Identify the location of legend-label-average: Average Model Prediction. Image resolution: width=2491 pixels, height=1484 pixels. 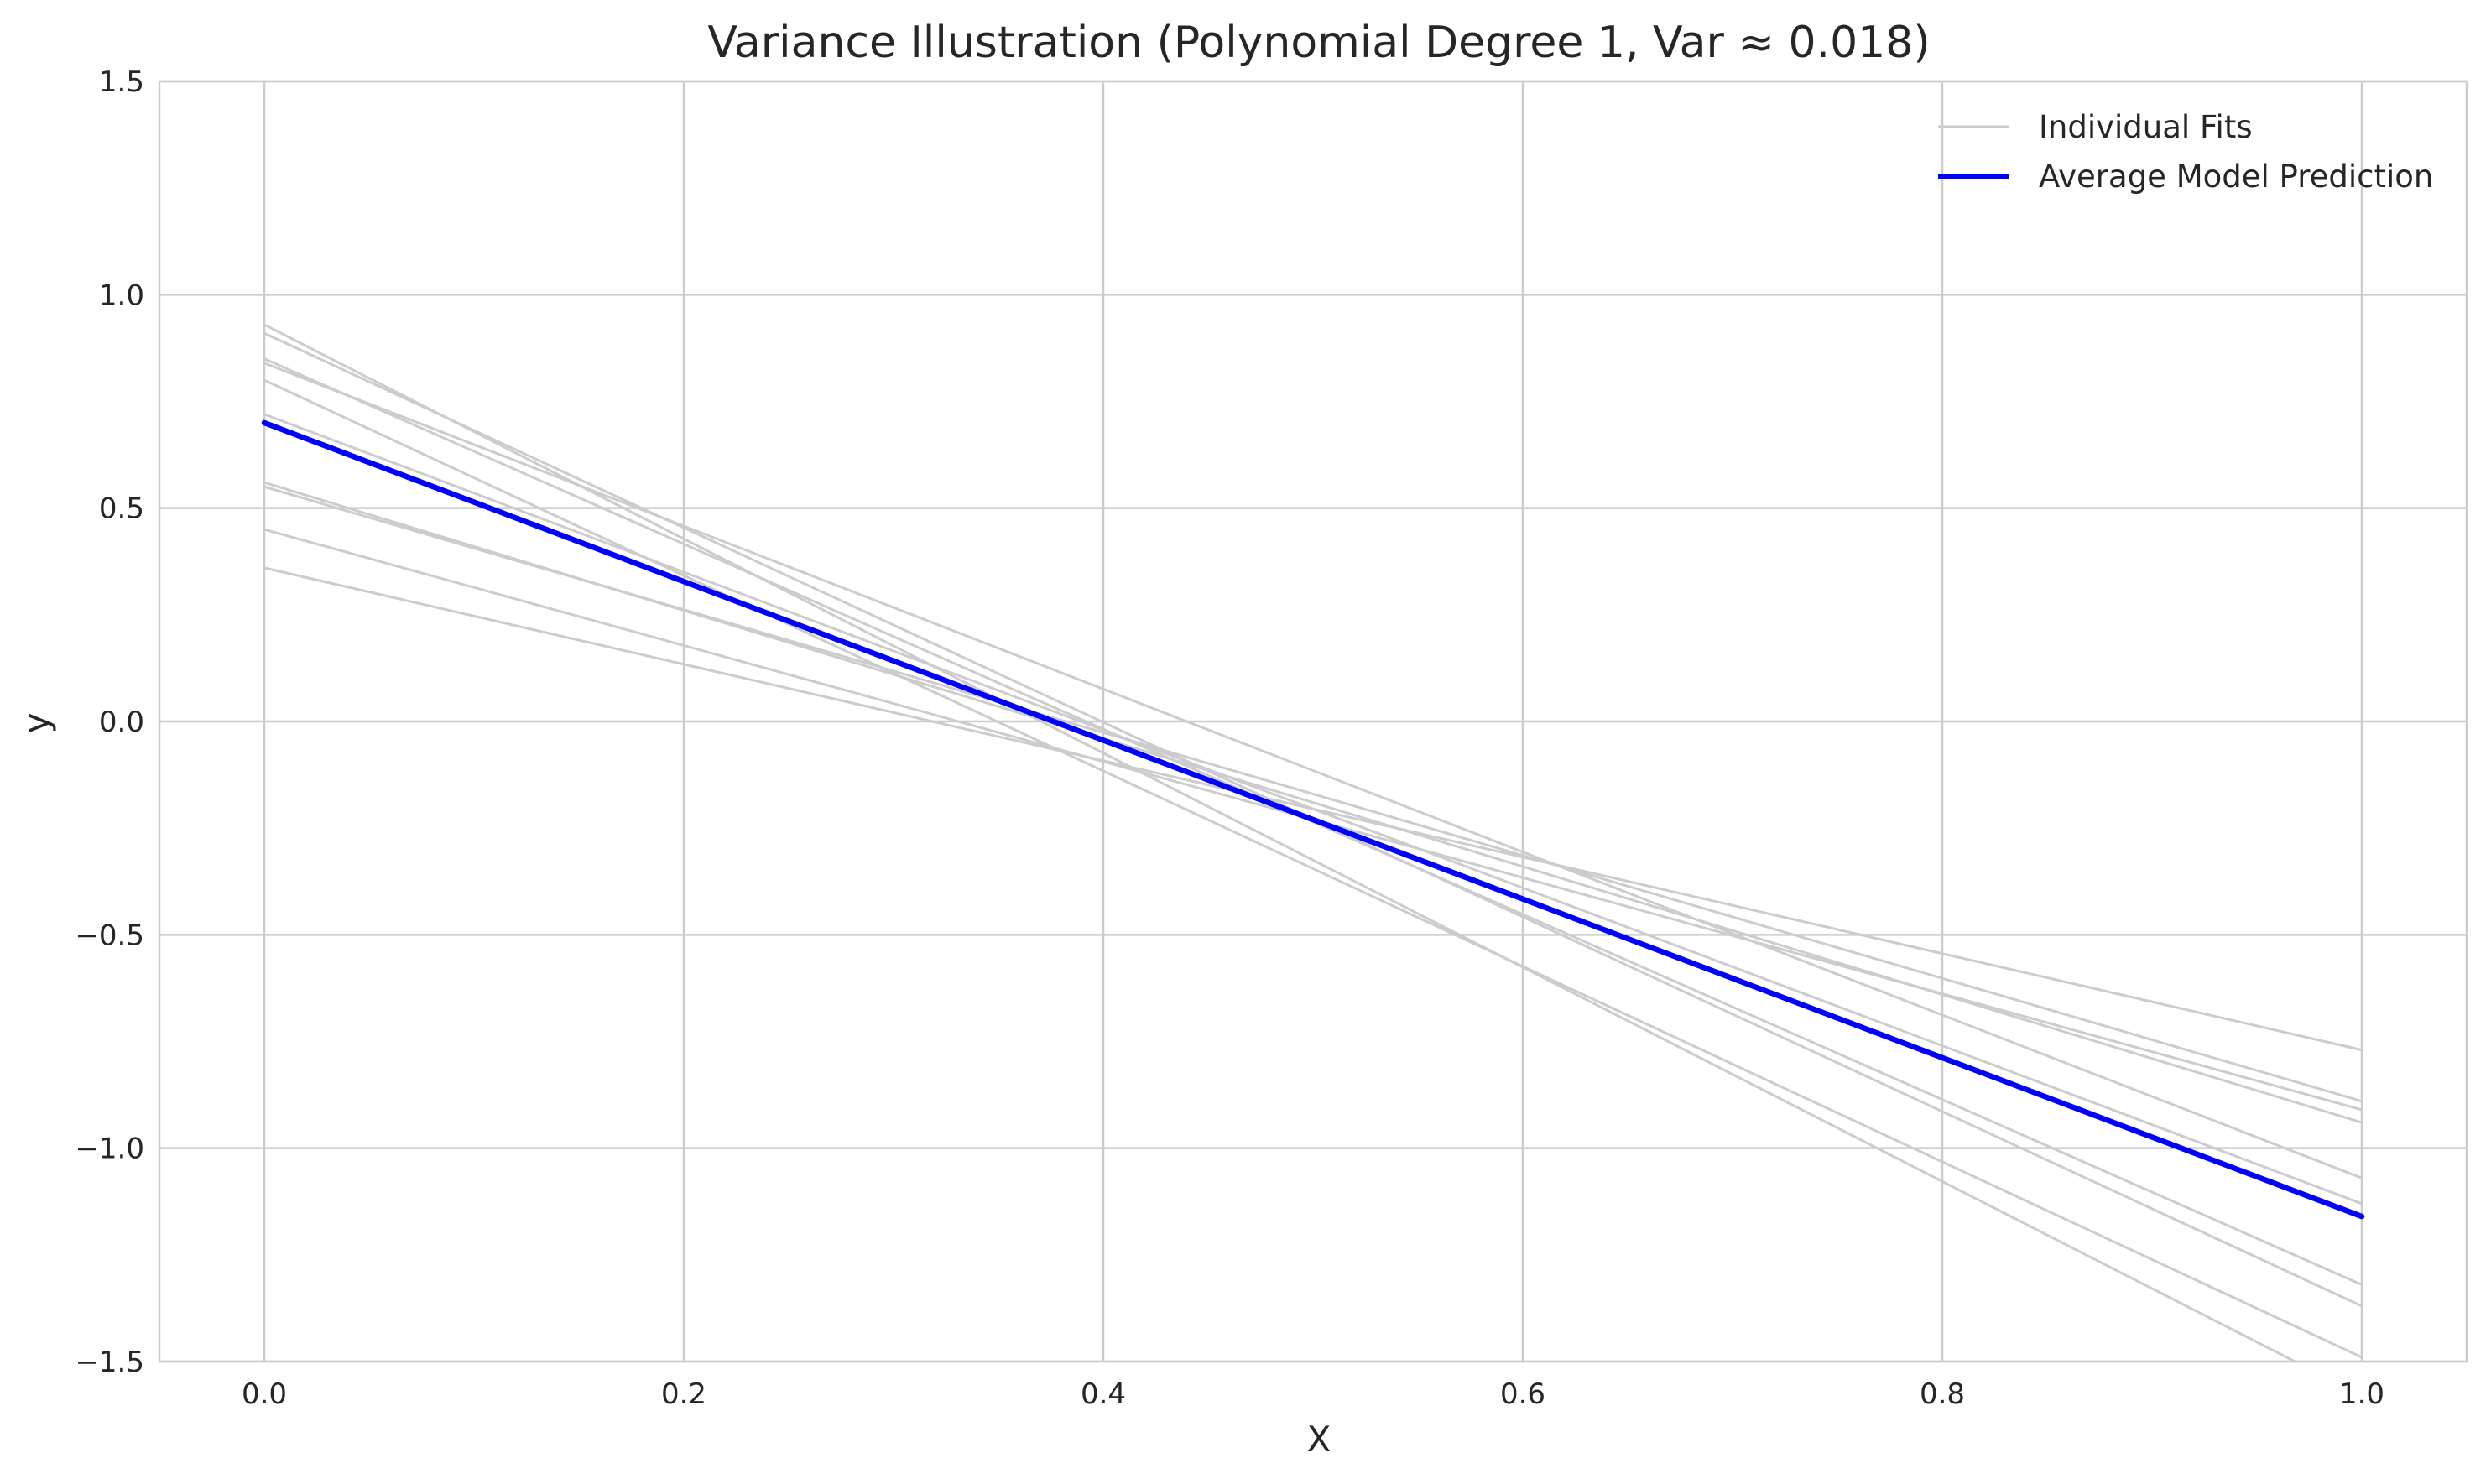
(2236, 177).